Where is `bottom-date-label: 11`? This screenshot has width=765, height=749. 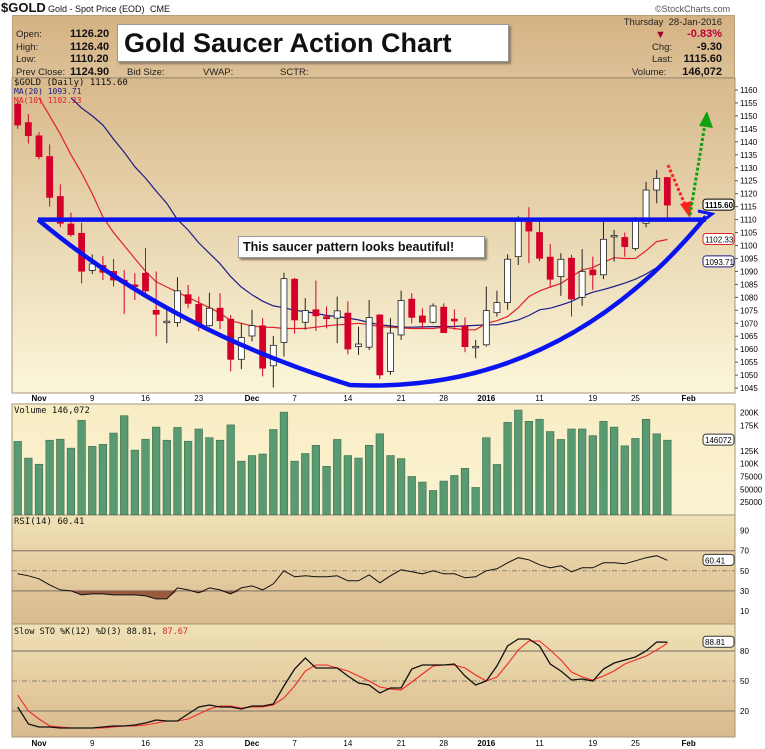
bottom-date-label: 11 is located at coordinates (539, 743).